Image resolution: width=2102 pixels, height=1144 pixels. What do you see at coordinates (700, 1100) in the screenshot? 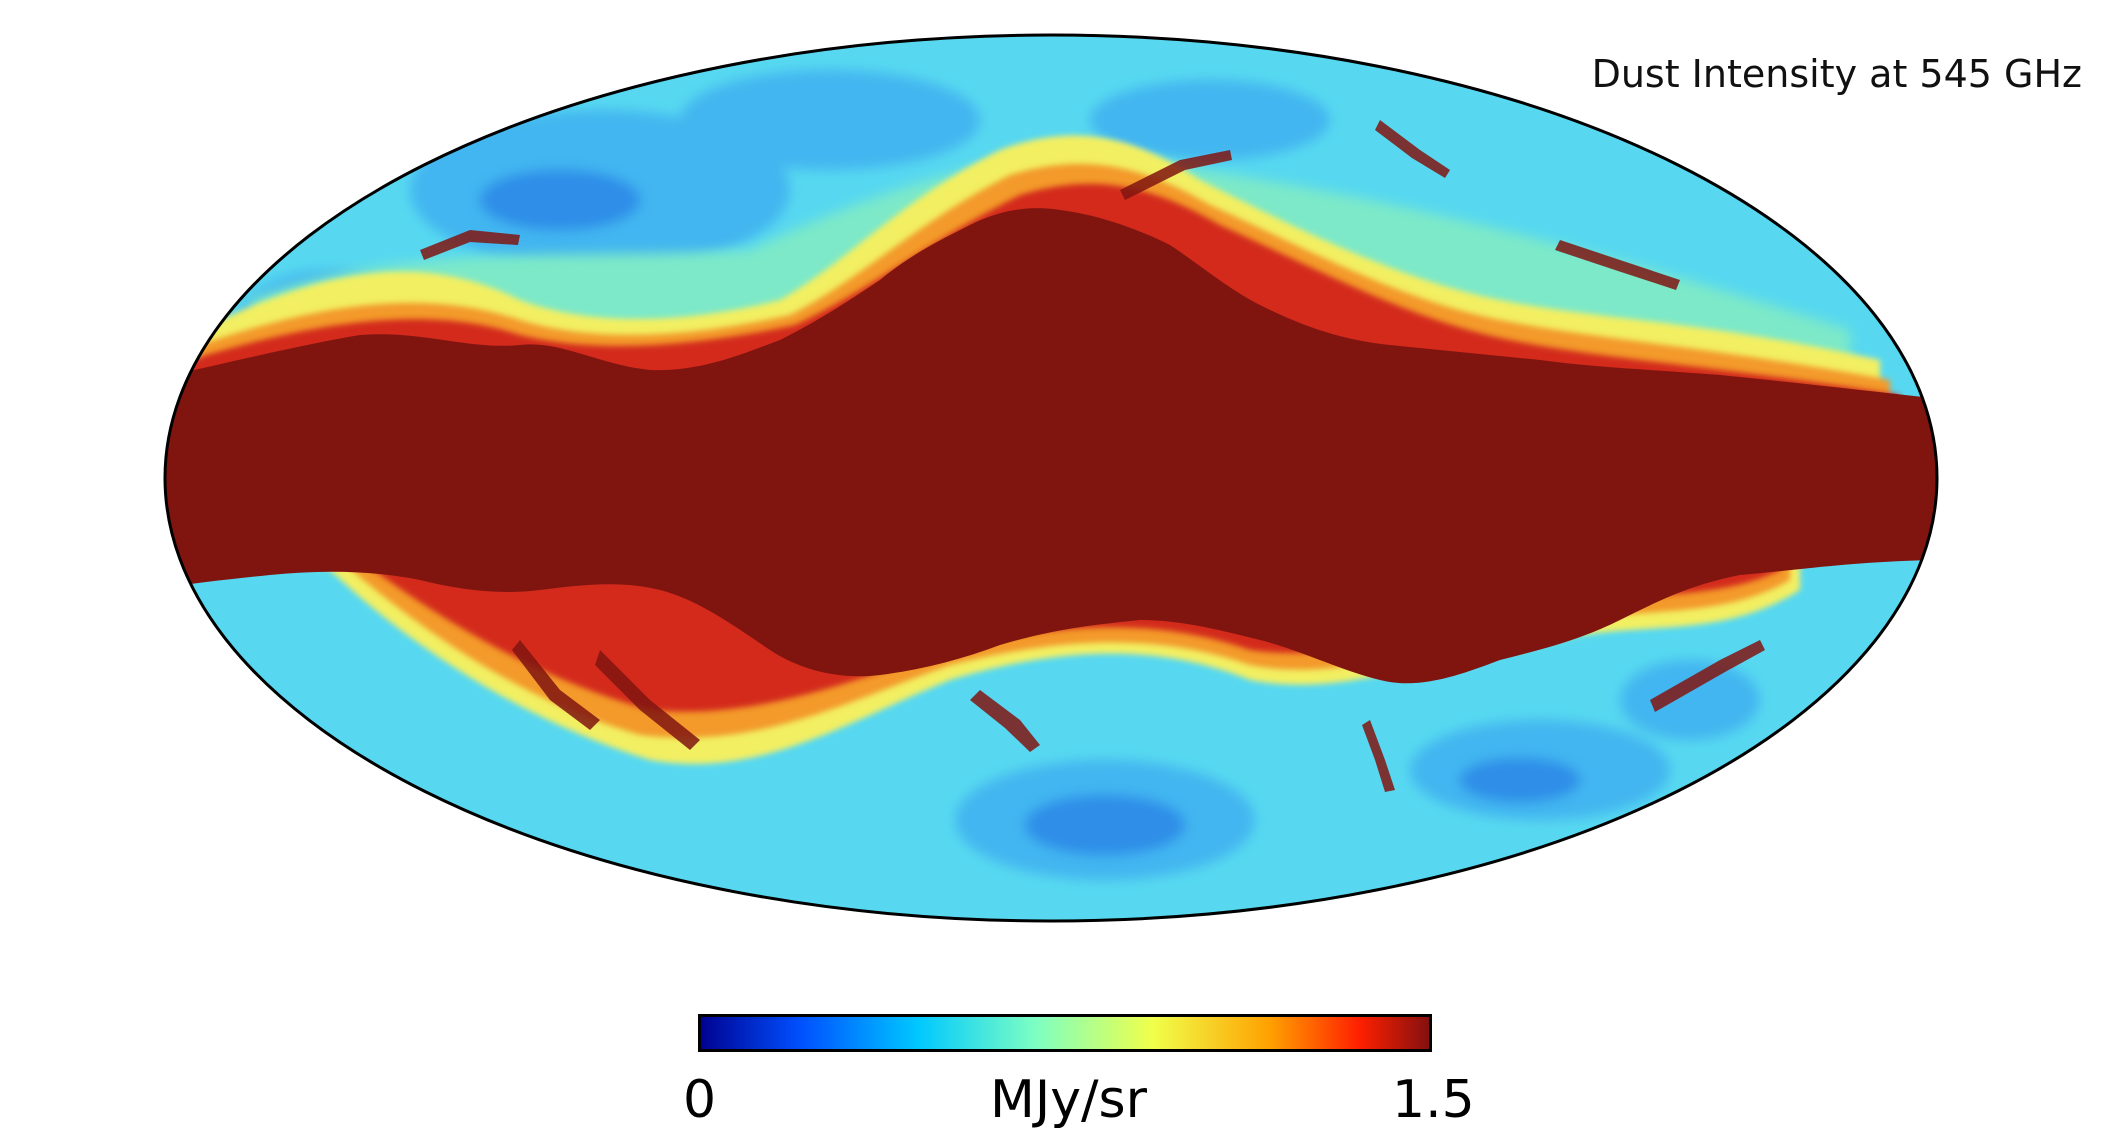
I see `colorbar-min-label: 0` at bounding box center [700, 1100].